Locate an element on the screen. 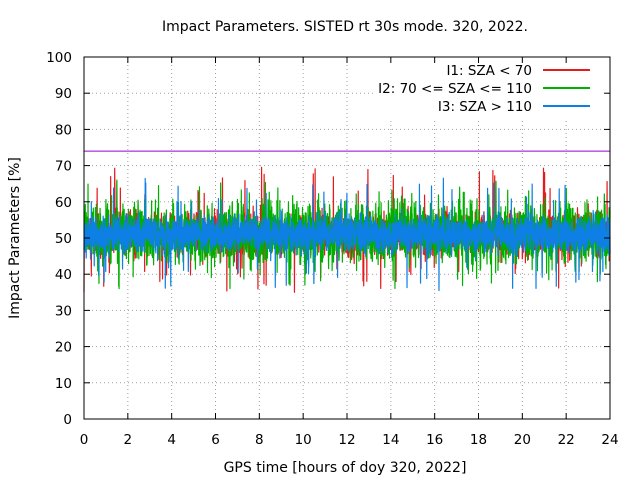  x-tick-label: 16 is located at coordinates (434, 440).